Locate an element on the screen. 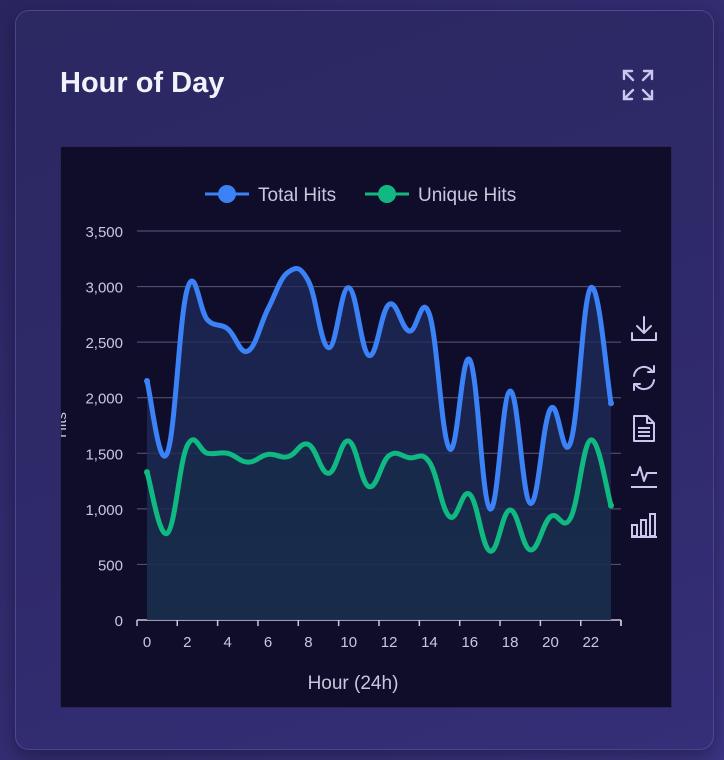  bar-chart-button is located at coordinates (644, 524).